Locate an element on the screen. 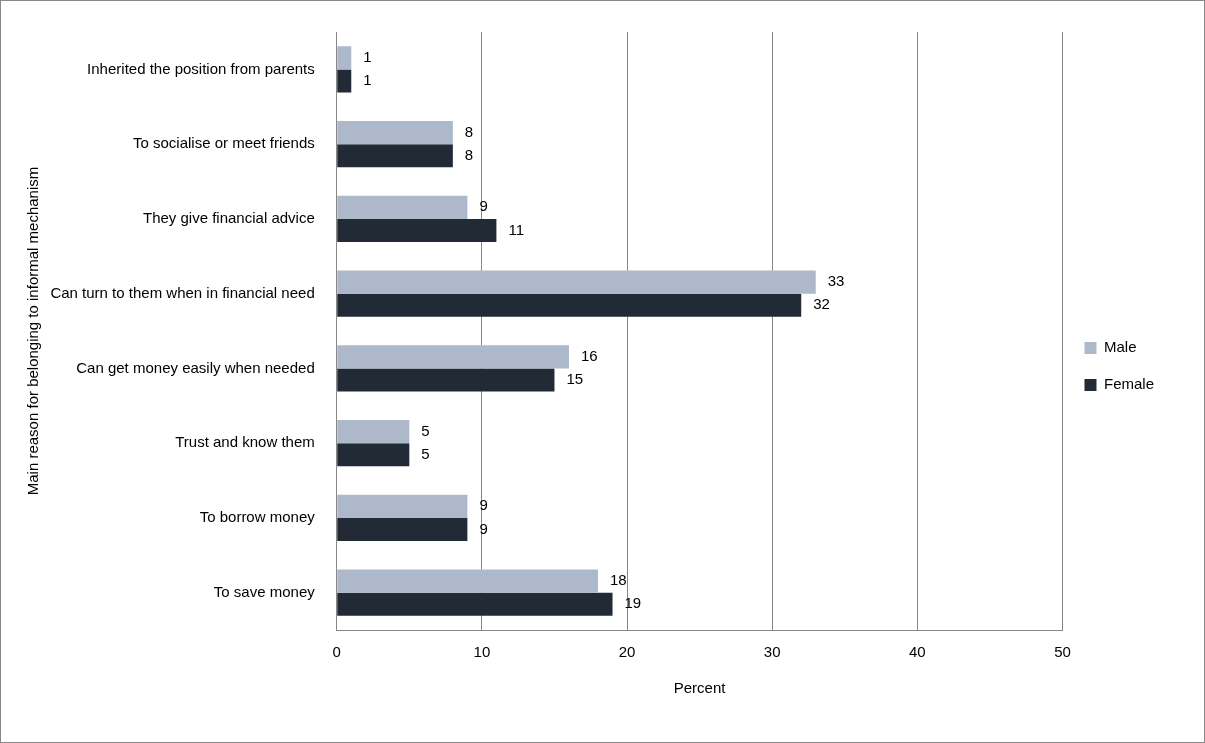  y-tick-label: Trust and know them is located at coordinates (245, 442).